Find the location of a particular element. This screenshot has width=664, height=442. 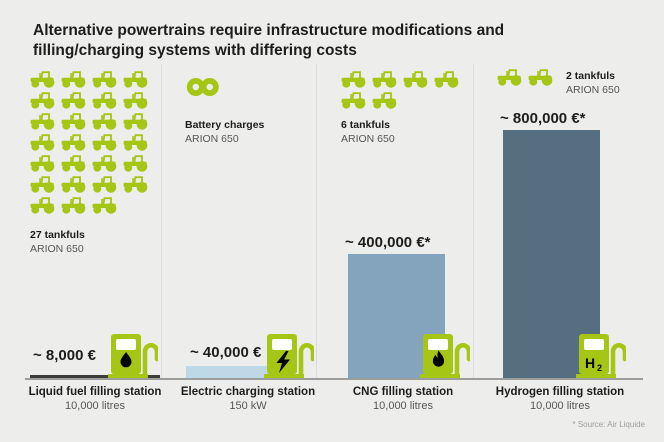

bar-liquid-fuel is located at coordinates (95, 376).